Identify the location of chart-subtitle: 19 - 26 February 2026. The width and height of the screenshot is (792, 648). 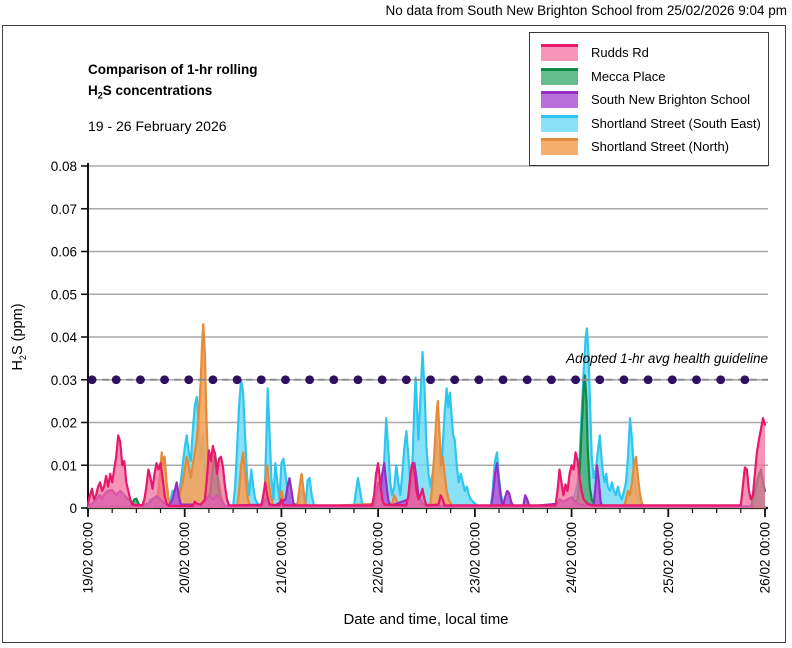
(157, 126).